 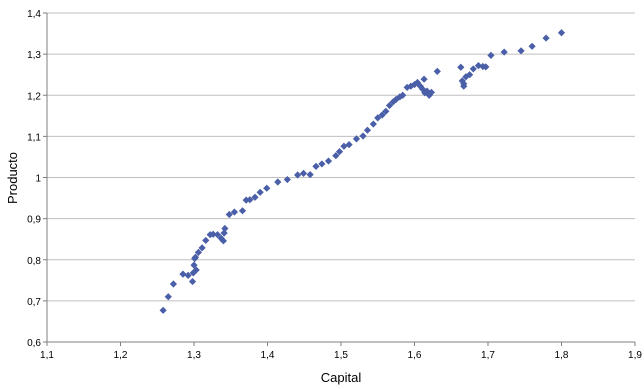 I want to click on x-tick-label: 1,1, so click(x=47, y=355).